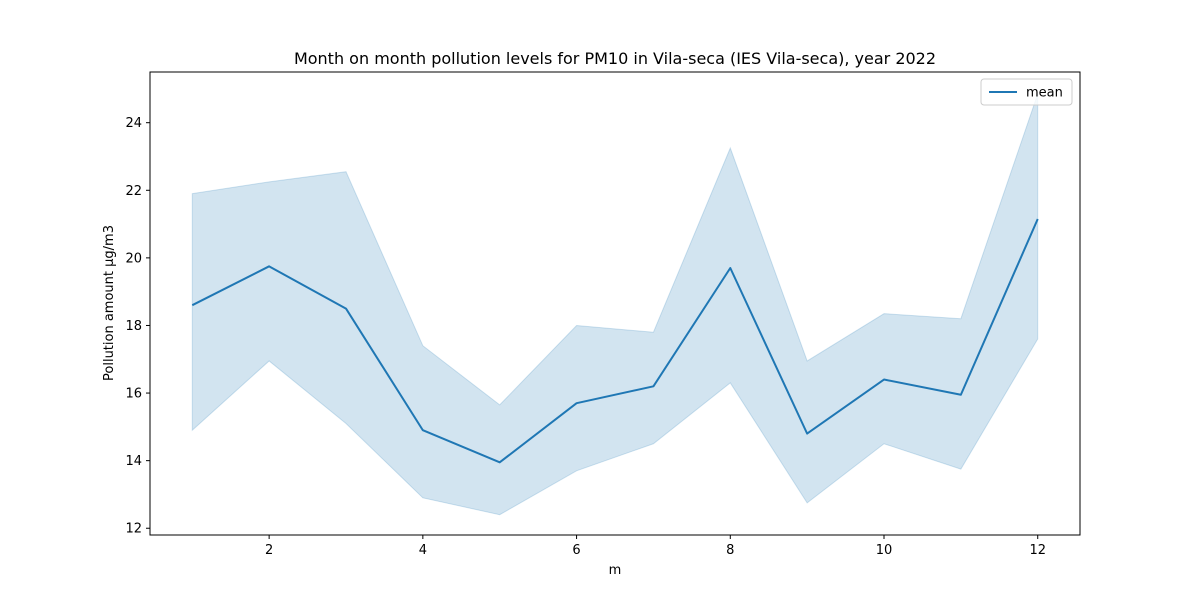  What do you see at coordinates (133, 123) in the screenshot?
I see `y-tick-label: 24` at bounding box center [133, 123].